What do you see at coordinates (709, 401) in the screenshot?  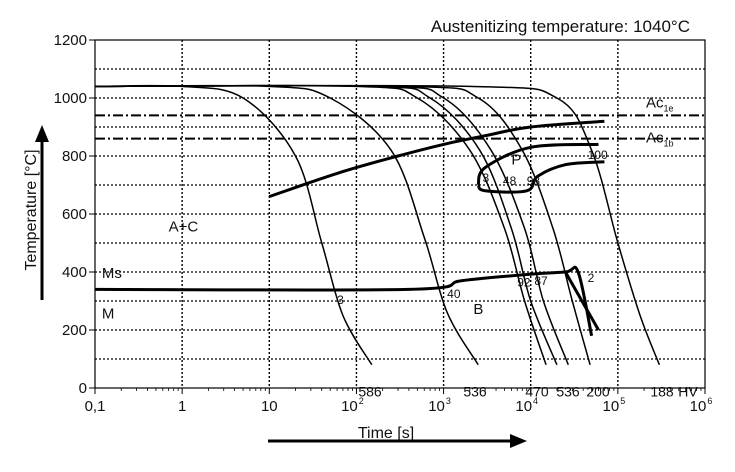 I see `x-tick-exponent: 6` at bounding box center [709, 401].